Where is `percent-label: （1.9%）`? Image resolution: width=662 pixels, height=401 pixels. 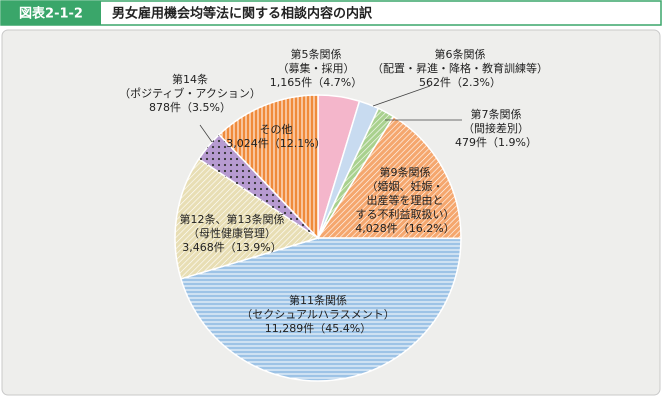
percent-label: （1.9%） is located at coordinates (512, 142).